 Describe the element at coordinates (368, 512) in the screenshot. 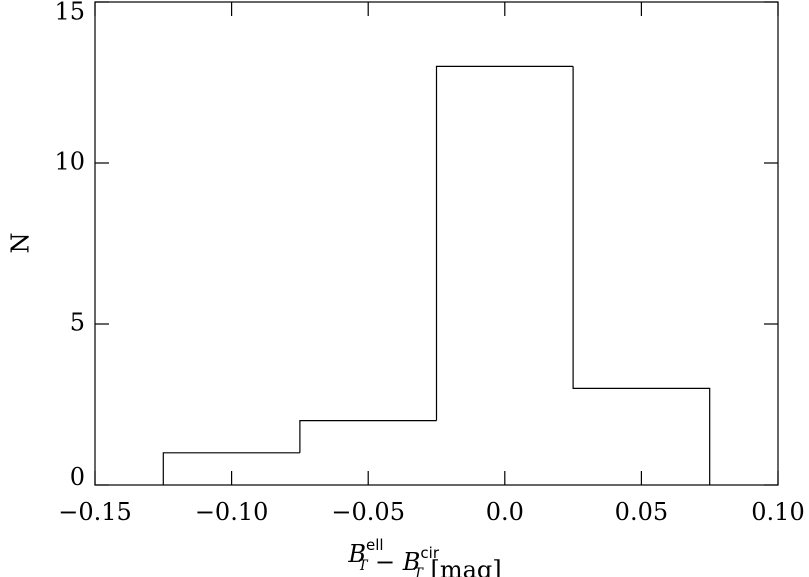

I see `x-tick-label: −0.05` at that location.